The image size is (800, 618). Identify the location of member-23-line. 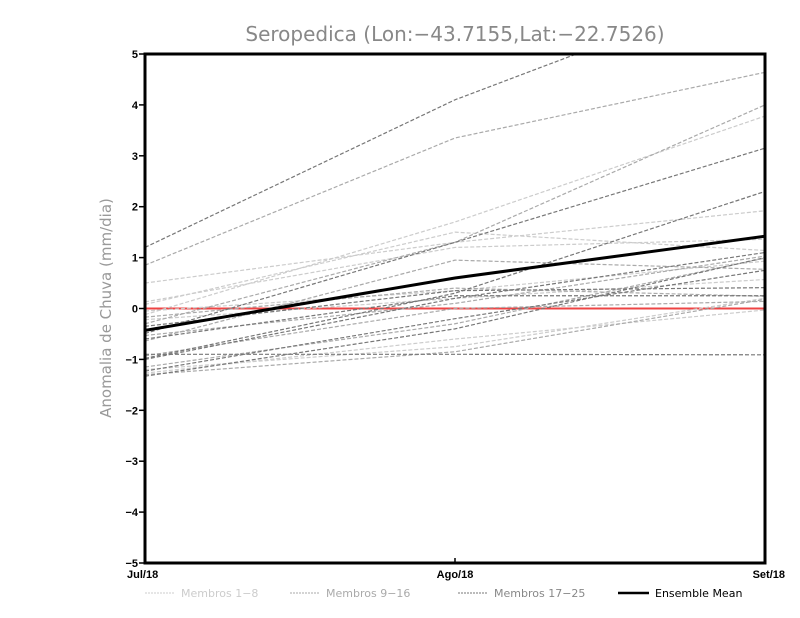
(455, 320).